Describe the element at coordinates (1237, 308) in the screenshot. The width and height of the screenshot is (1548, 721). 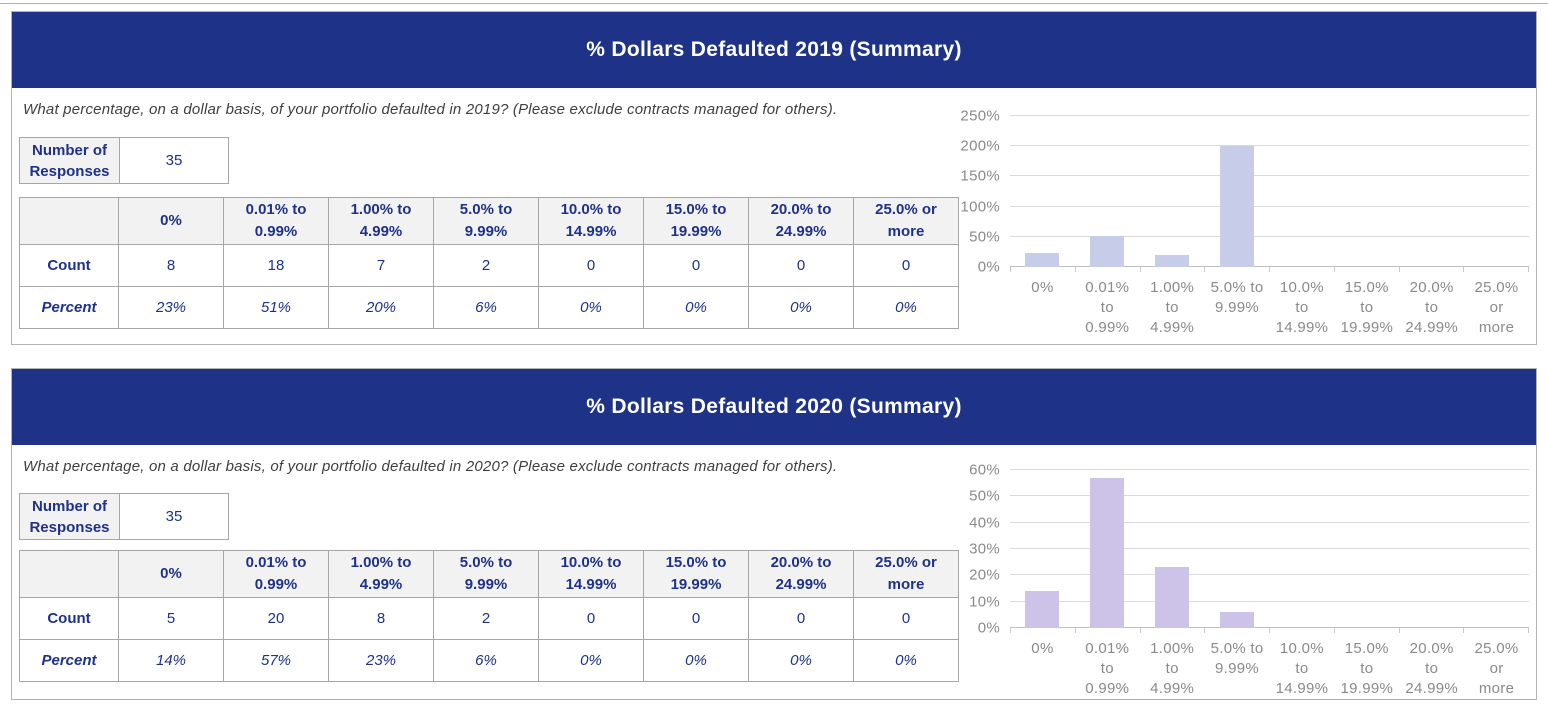
I see `x-category-label: 5.0% to 9.99%` at that location.